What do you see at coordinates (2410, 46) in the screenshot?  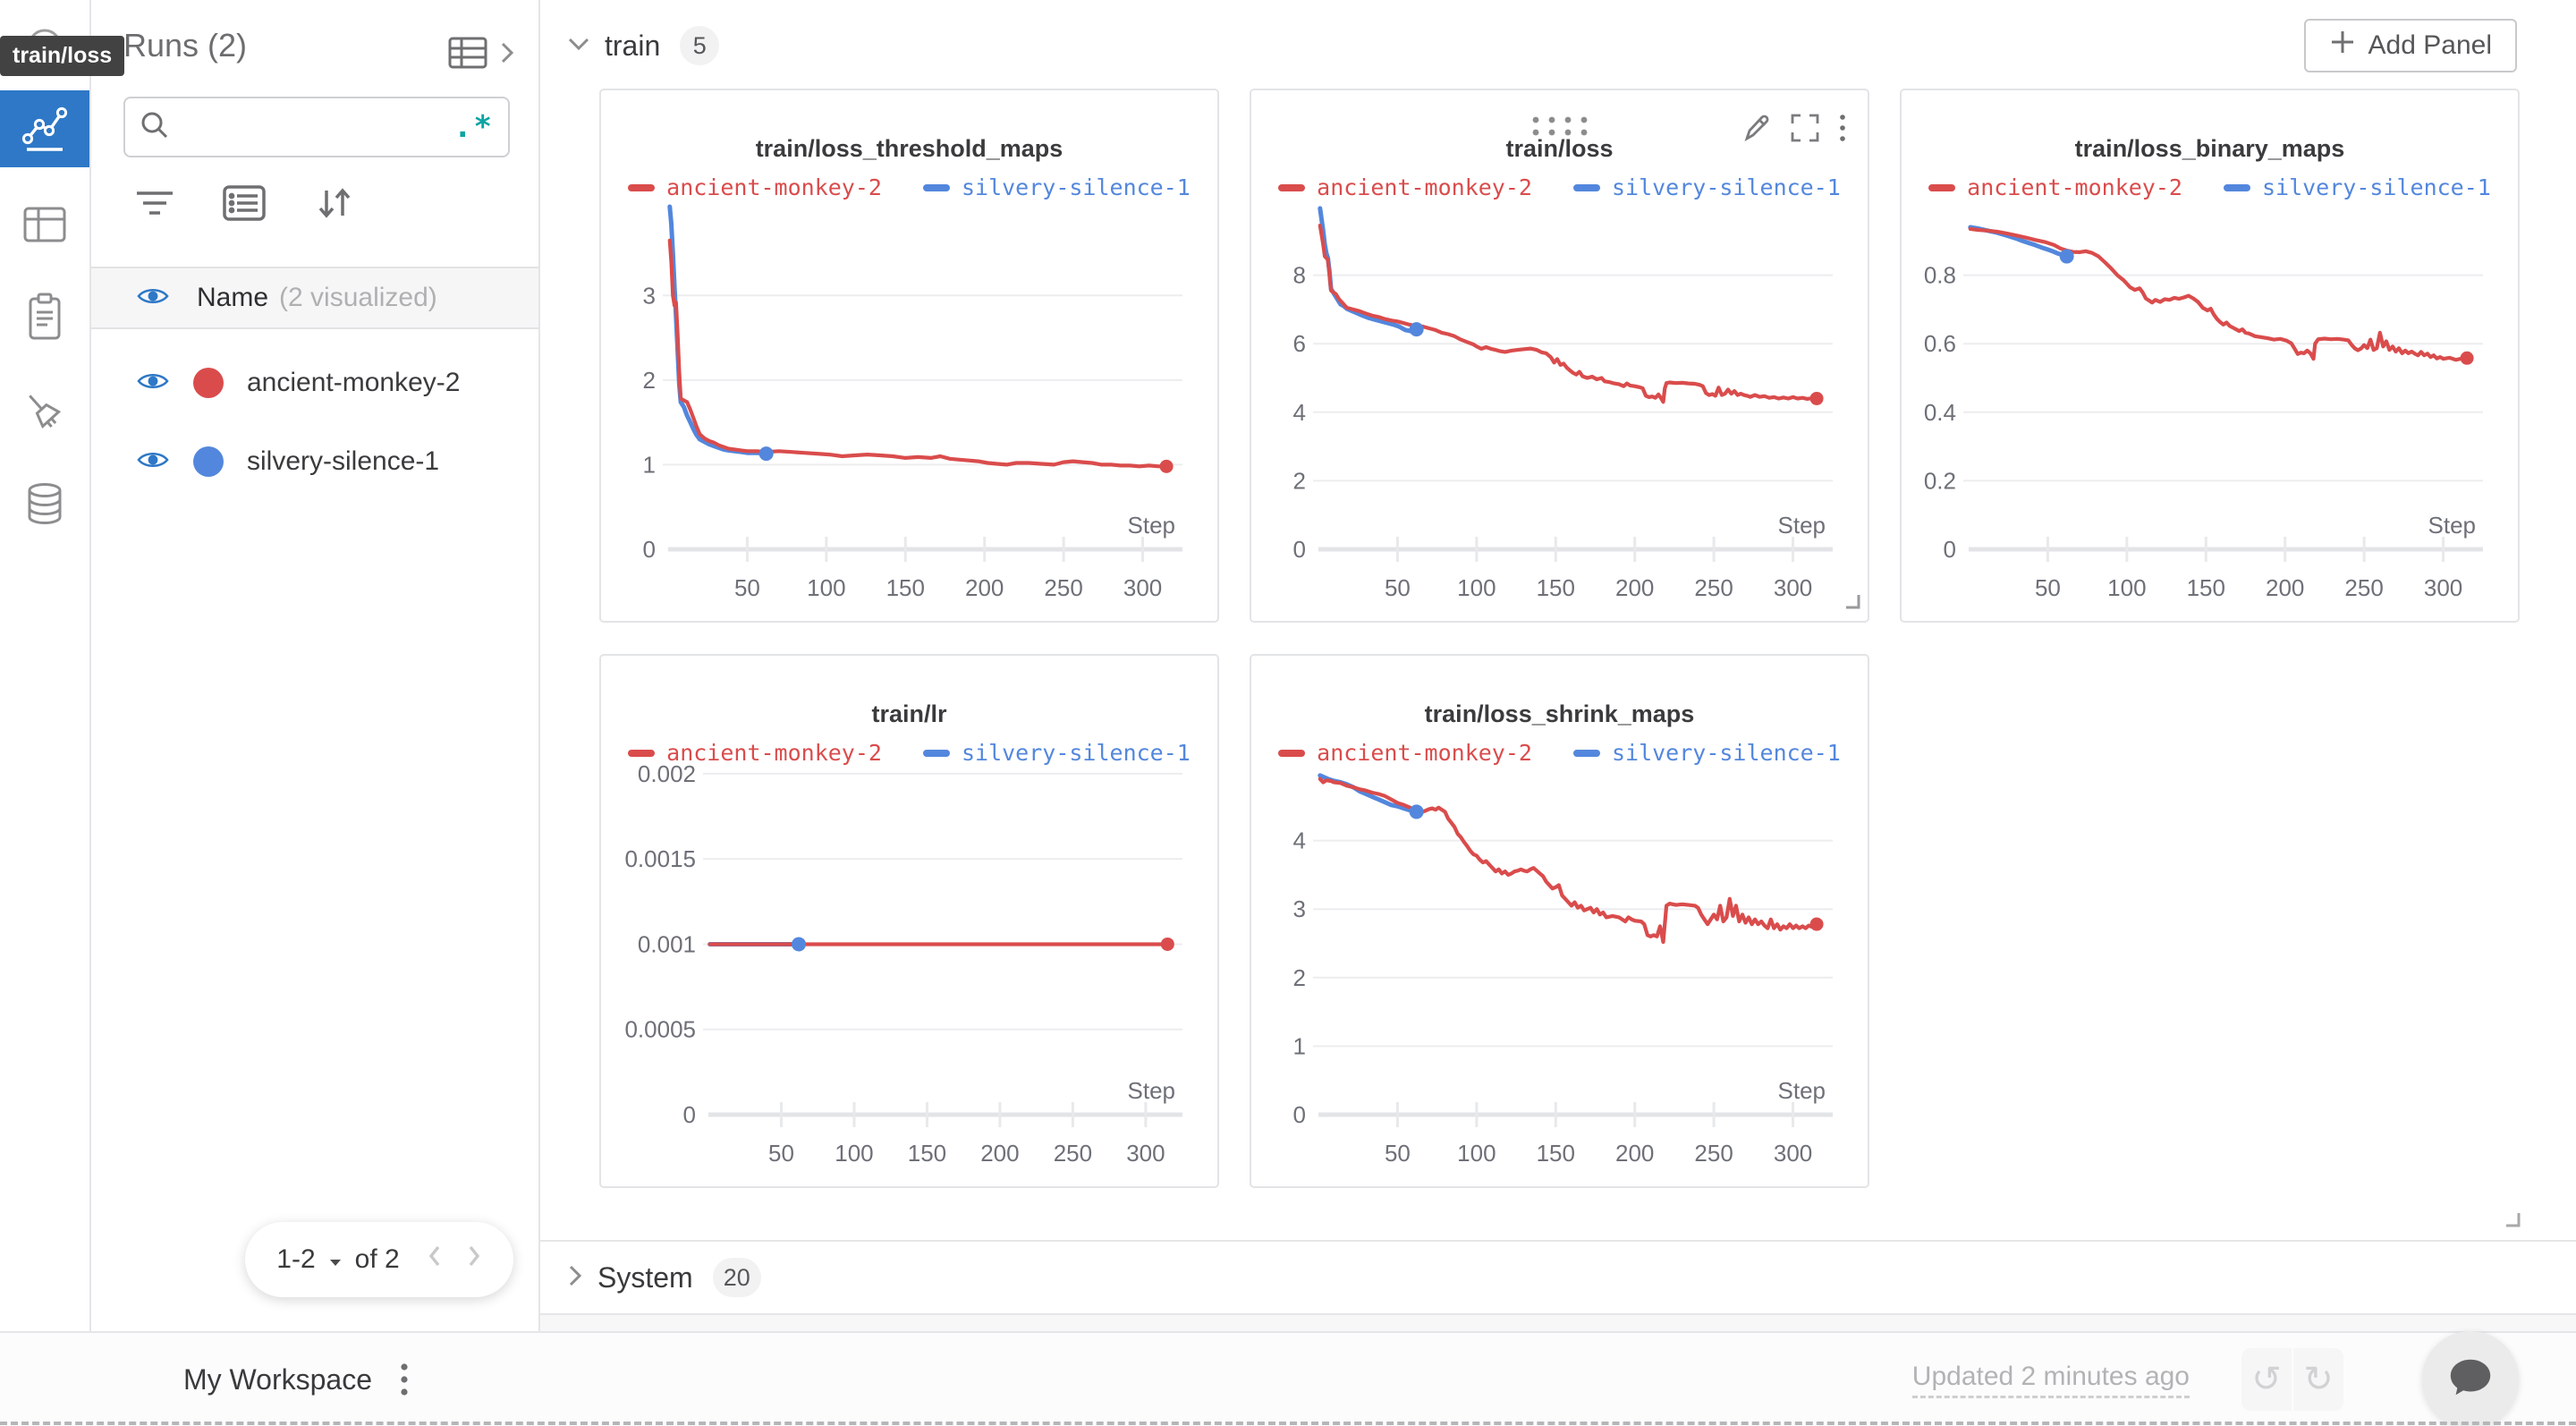 I see `add-panel-button: Add Panel` at bounding box center [2410, 46].